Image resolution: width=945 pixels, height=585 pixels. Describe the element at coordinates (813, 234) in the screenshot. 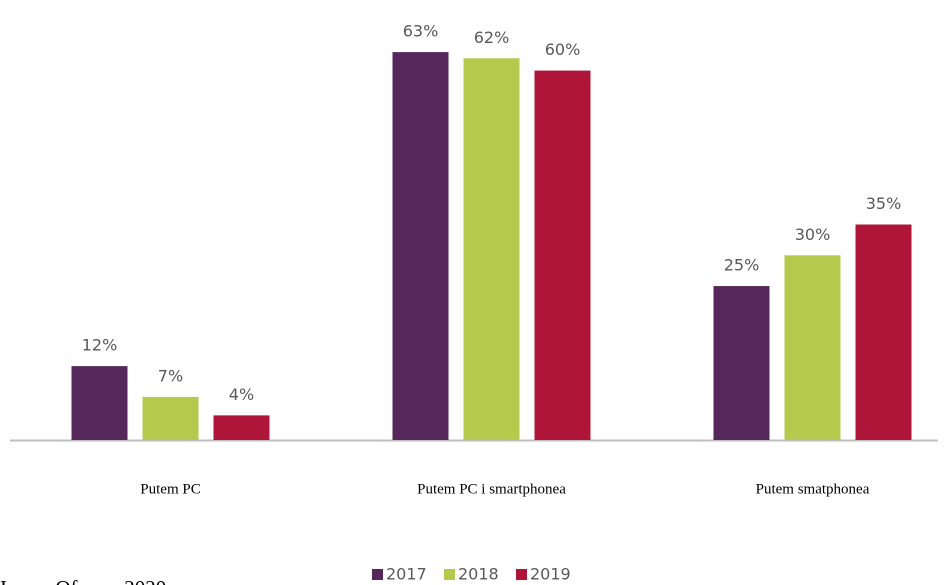

I see `data-label: 30%` at that location.